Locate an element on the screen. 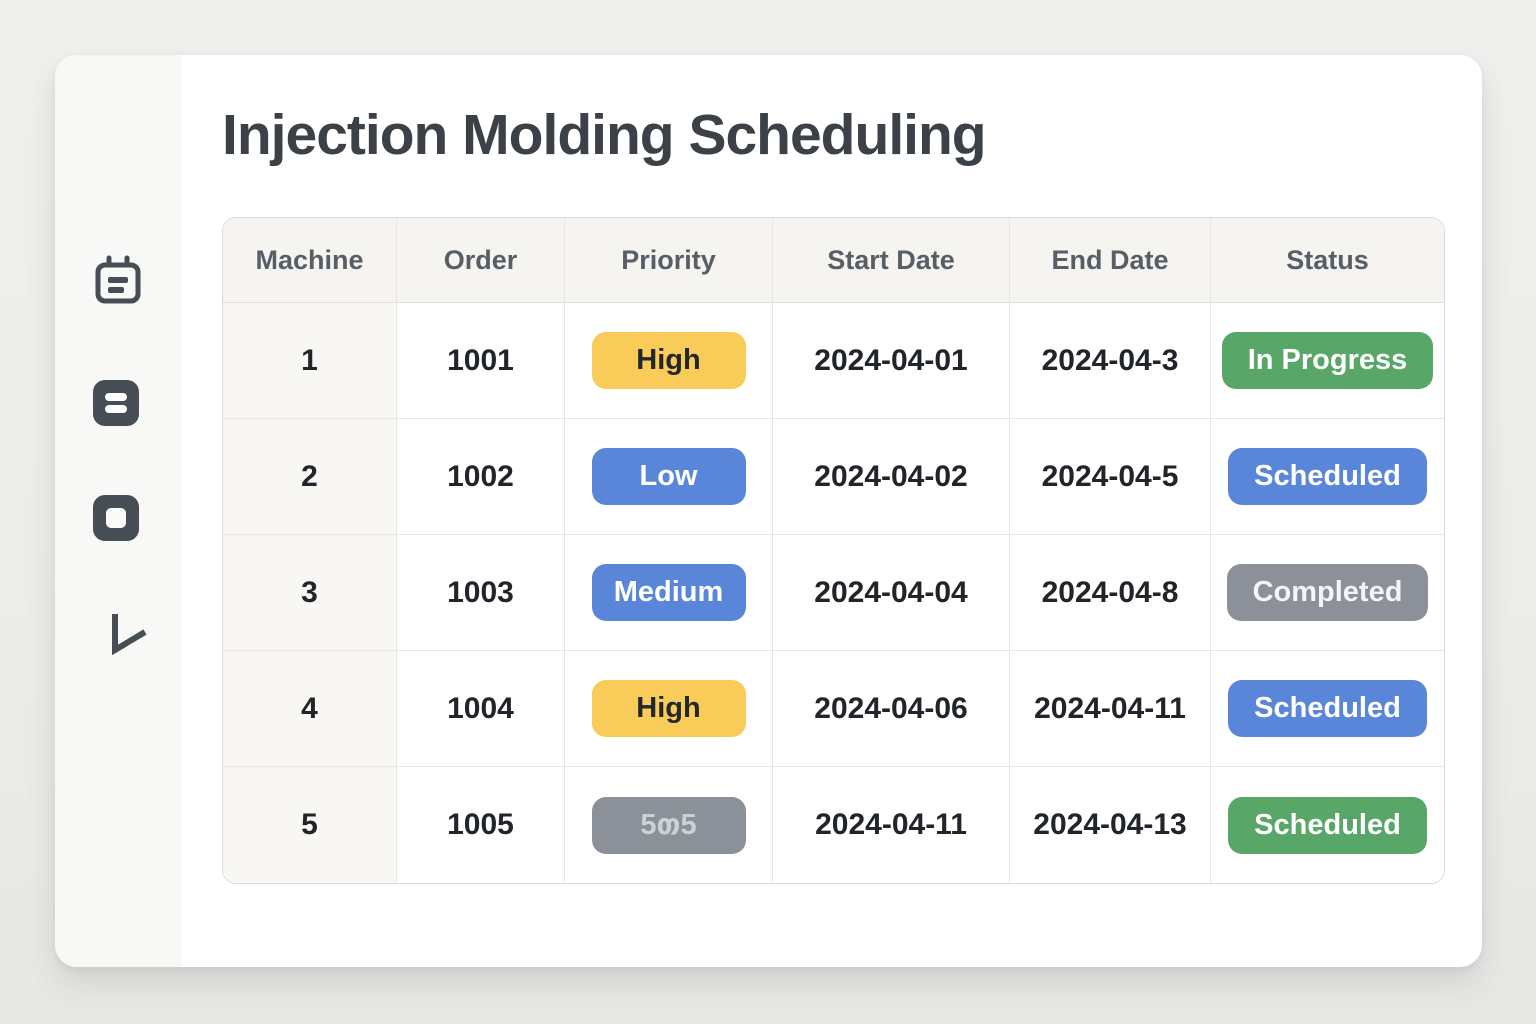 This screenshot has width=1536, height=1024. column-header-status: Status is located at coordinates (1327, 260).